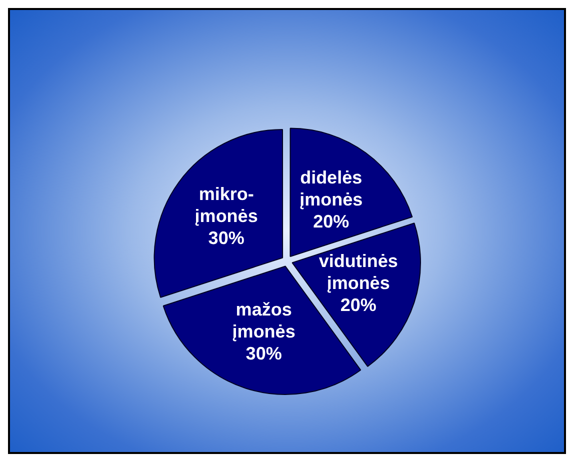 This screenshot has height=462, width=574. Describe the element at coordinates (358, 272) in the screenshot. I see `slice-label: vidutinės įmonės` at that location.